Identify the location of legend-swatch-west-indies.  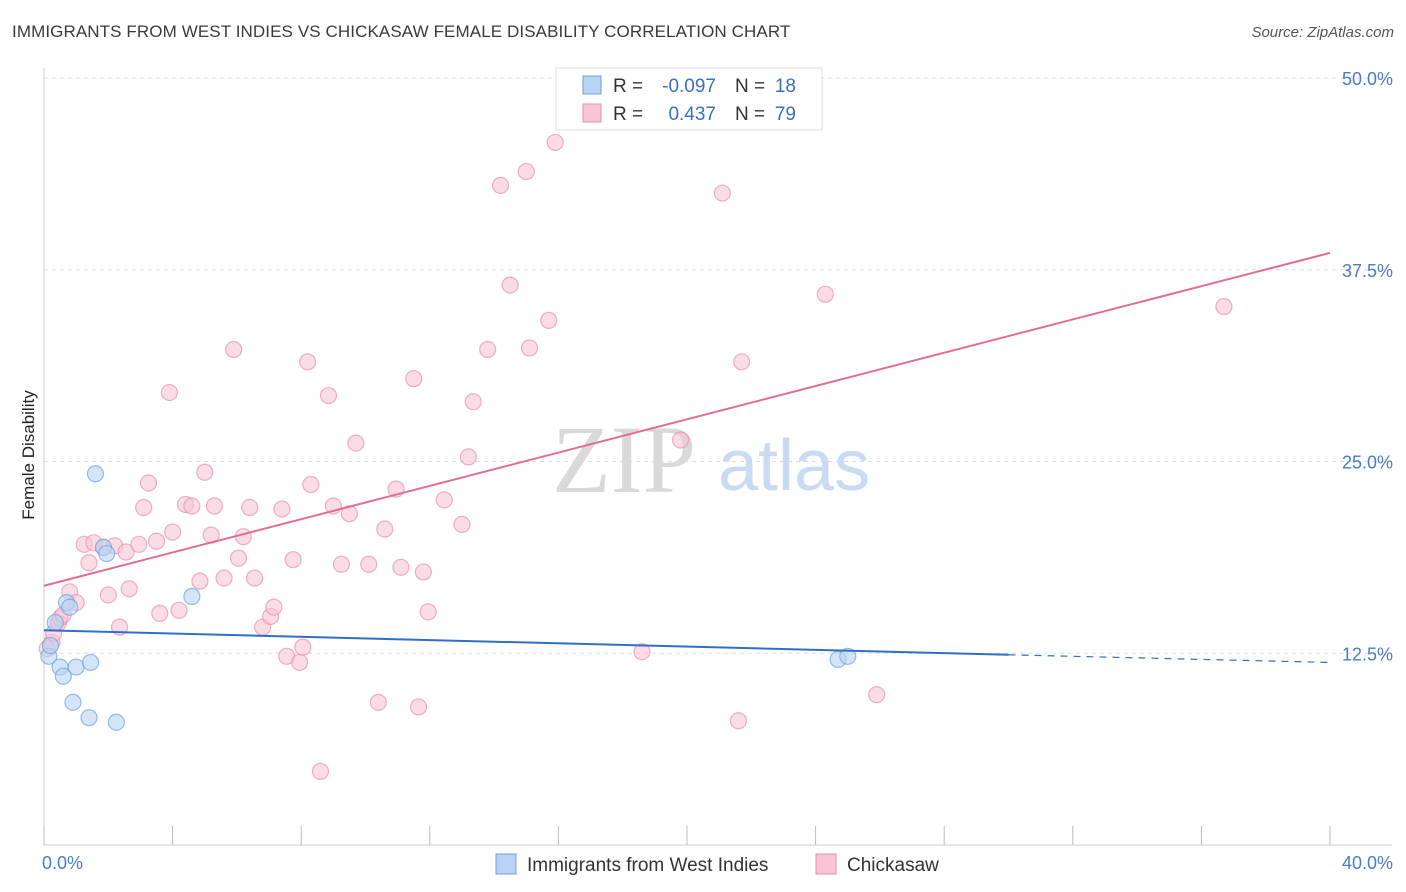
(592, 85).